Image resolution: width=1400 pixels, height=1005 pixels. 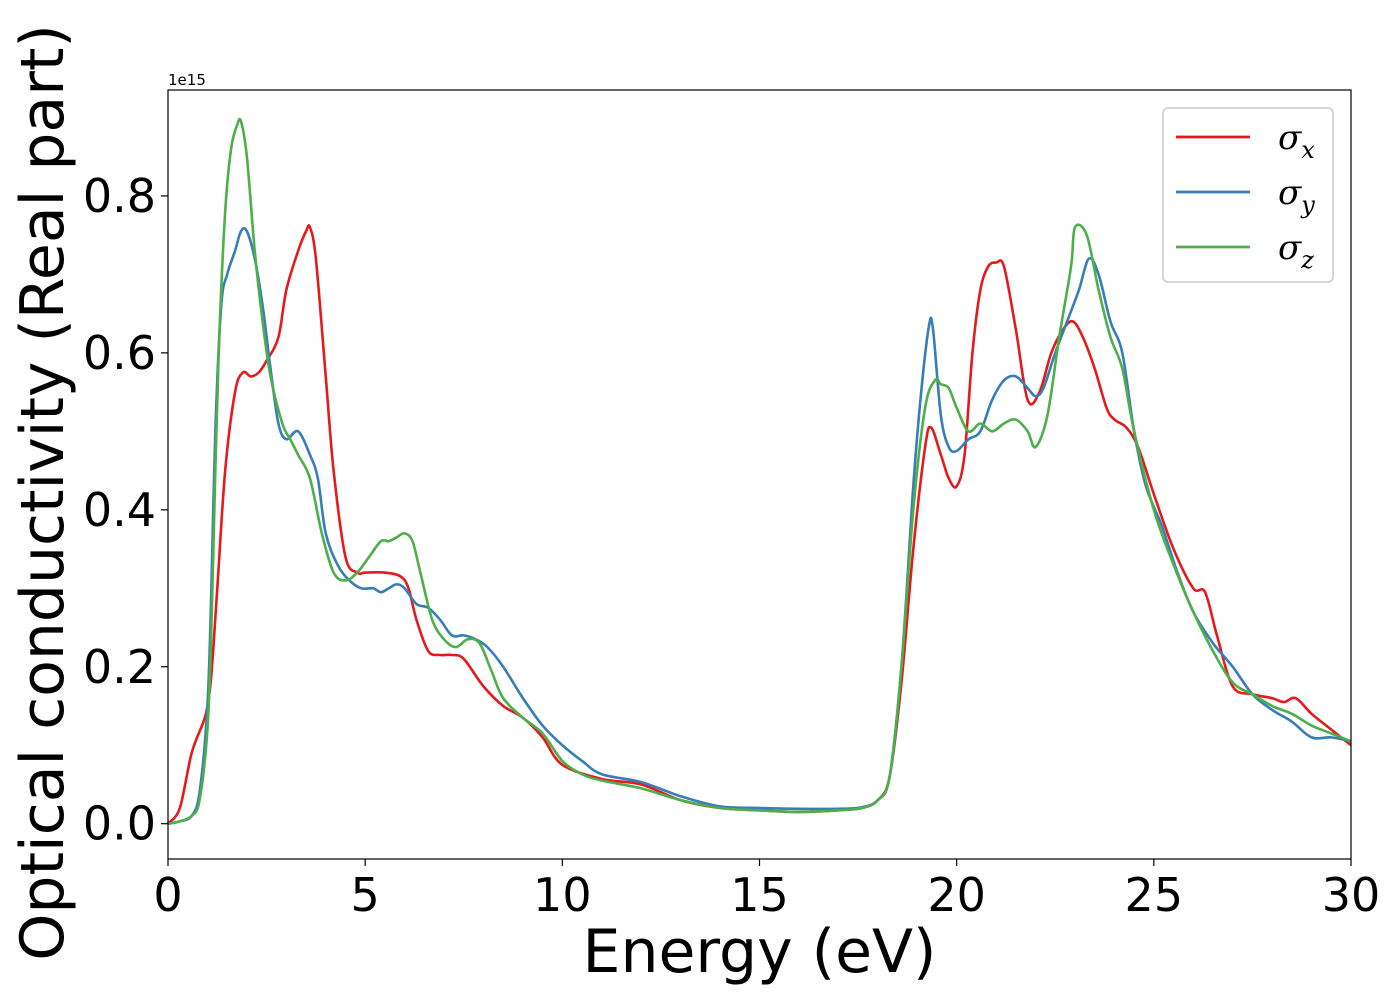 I want to click on y-offset-label: 1e15, so click(x=187, y=80).